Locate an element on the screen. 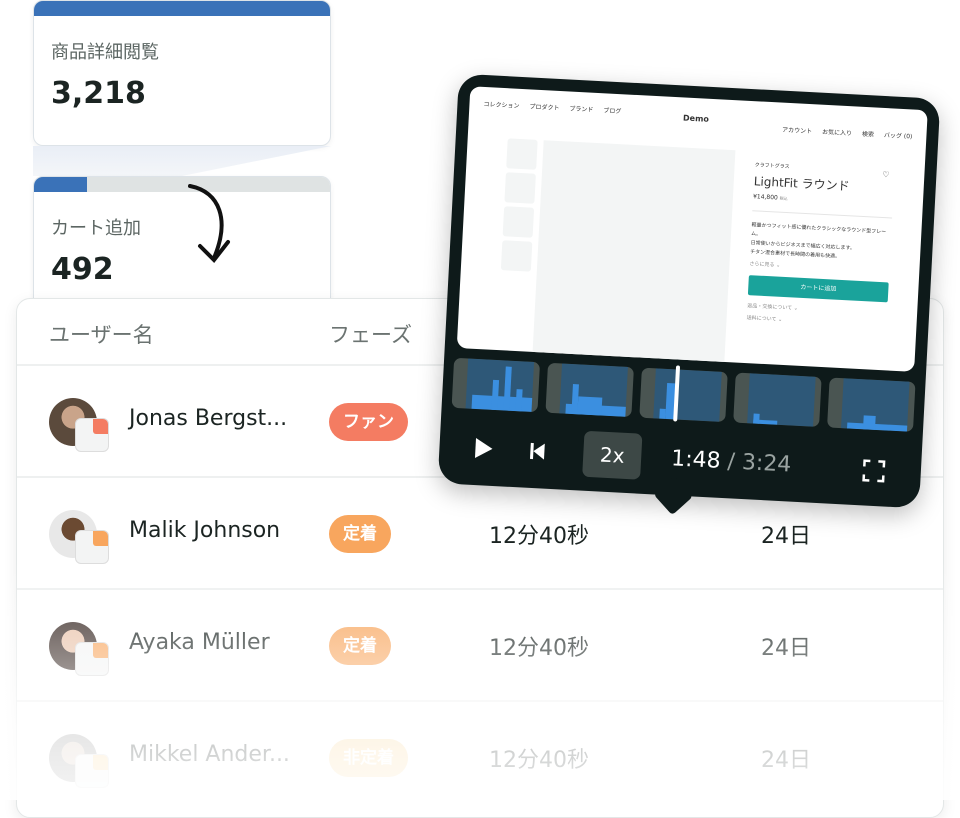 The image size is (960, 818). site-nav-right: アカウント お気に入り 検索 バッグ (0) is located at coordinates (847, 133).